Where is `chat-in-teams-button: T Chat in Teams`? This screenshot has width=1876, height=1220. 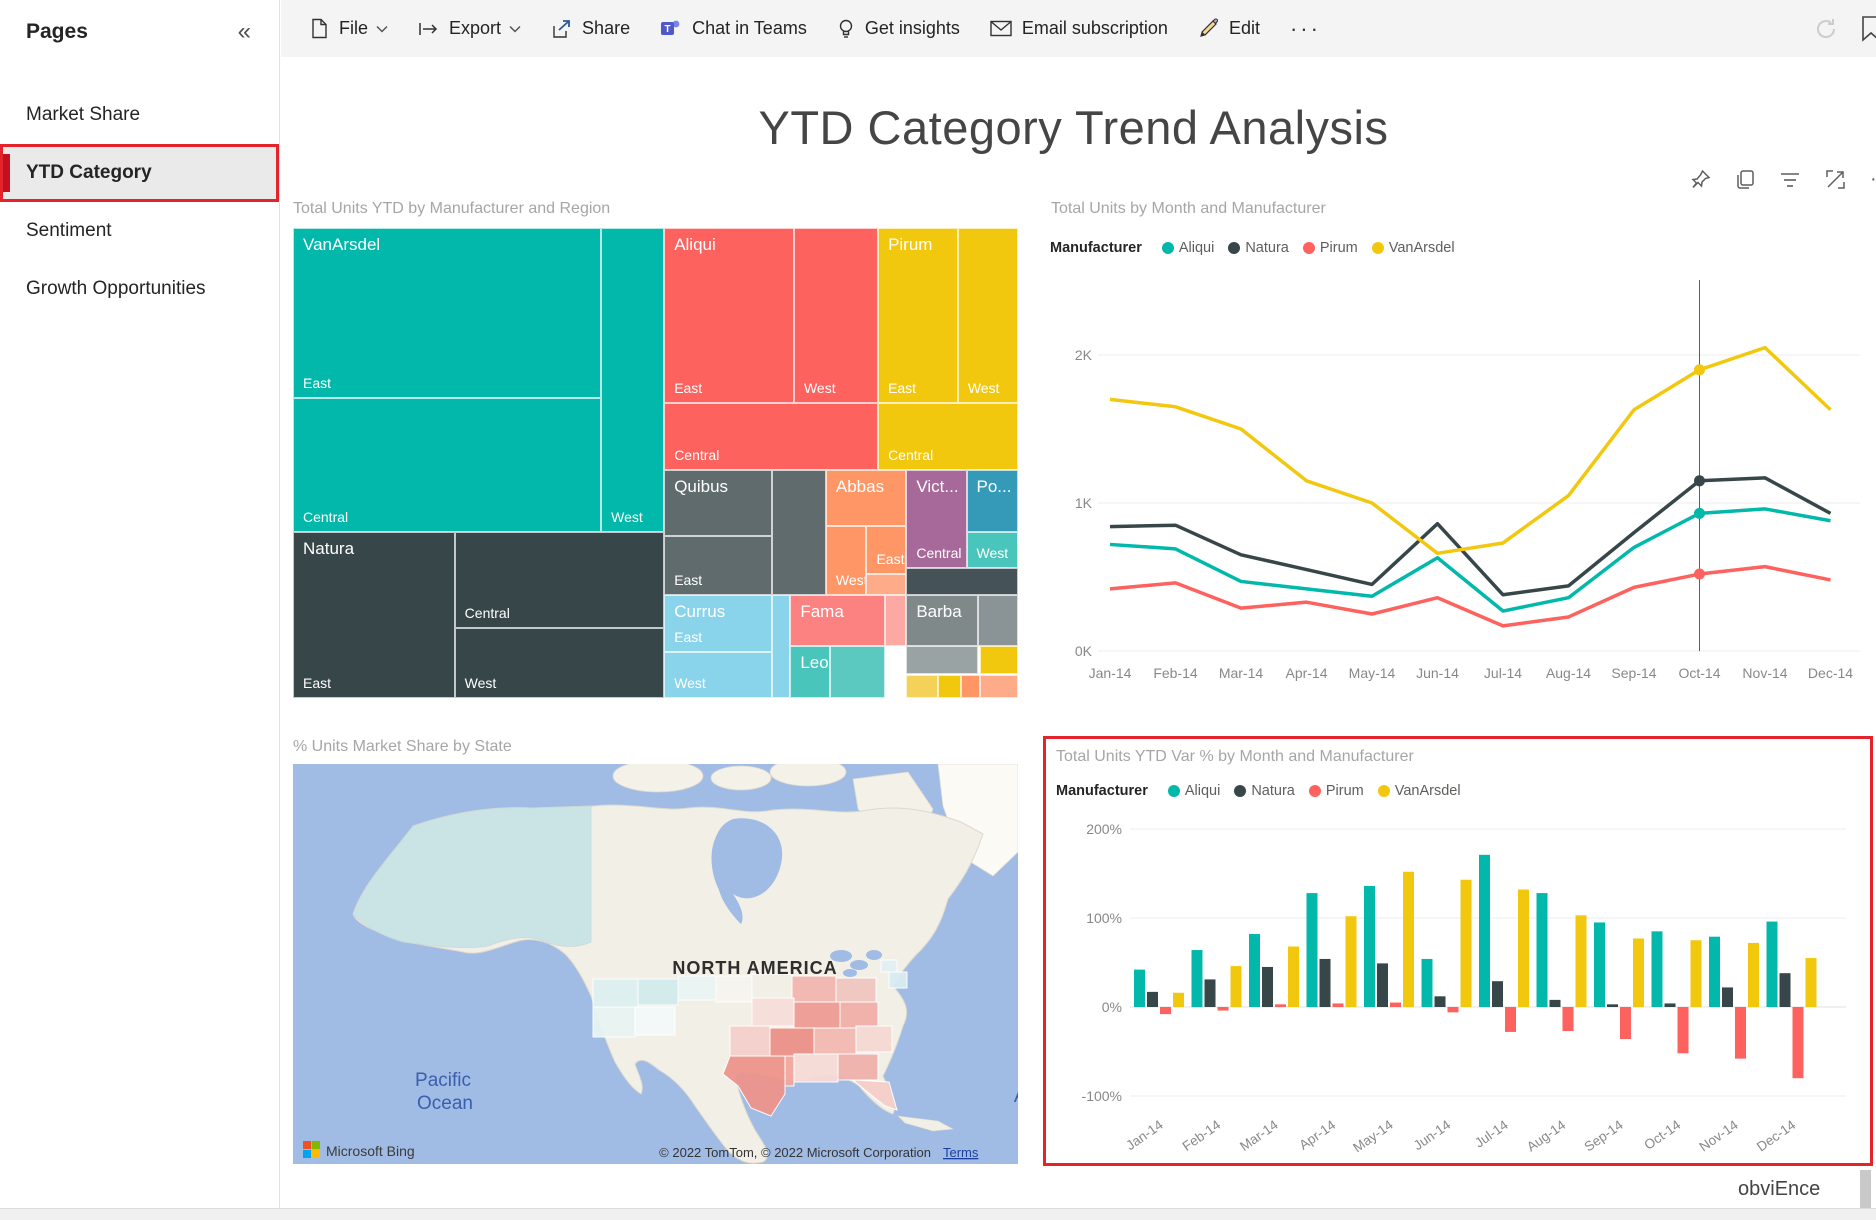 chat-in-teams-button: T Chat in Teams is located at coordinates (733, 28).